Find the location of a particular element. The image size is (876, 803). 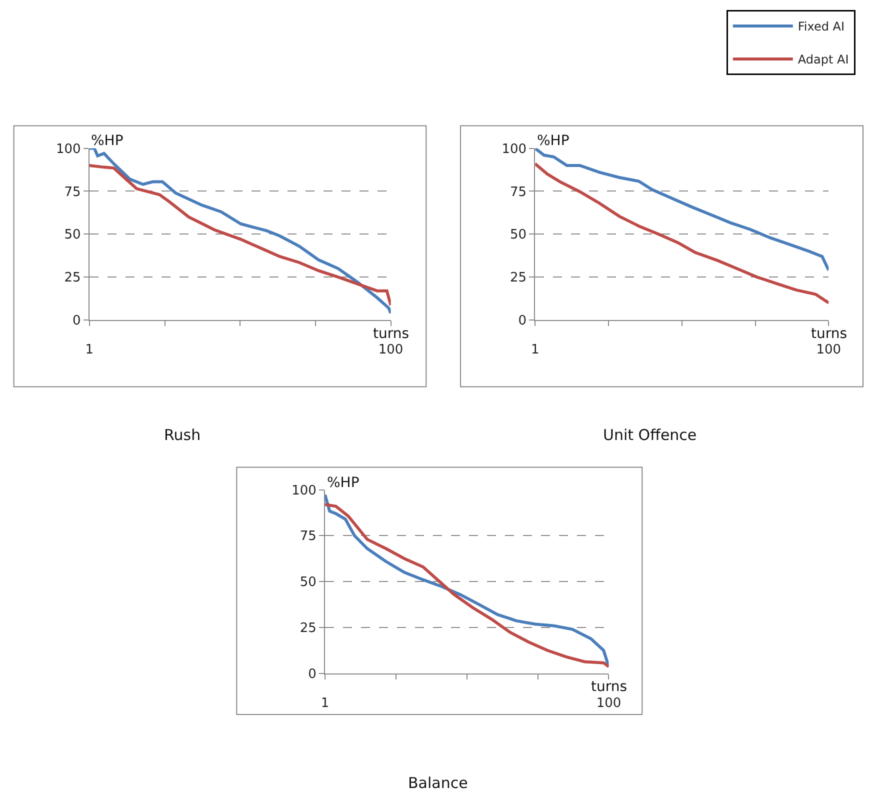

legend-label: Fixed AI is located at coordinates (821, 27).